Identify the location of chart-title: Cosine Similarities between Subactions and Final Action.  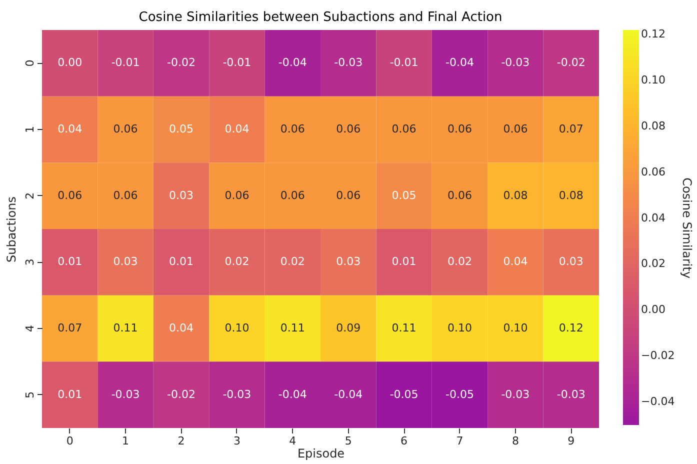
(320, 17).